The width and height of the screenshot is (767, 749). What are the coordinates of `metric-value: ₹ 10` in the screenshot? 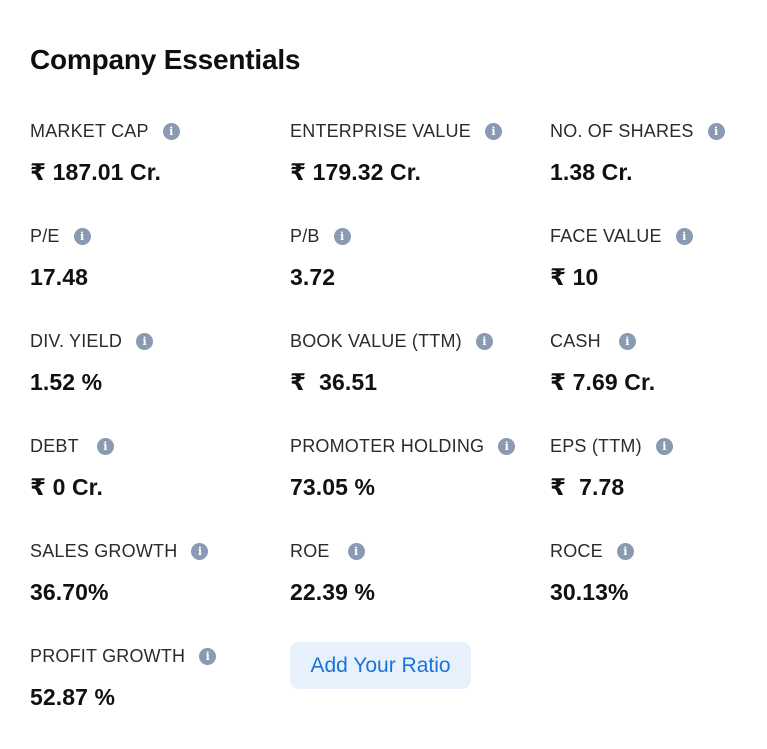 It's located at (574, 277).